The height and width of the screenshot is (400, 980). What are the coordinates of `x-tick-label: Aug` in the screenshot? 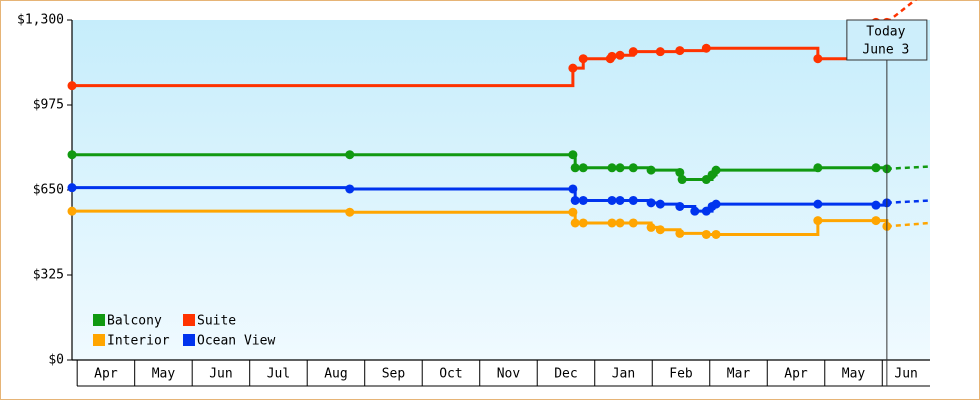 It's located at (335, 374).